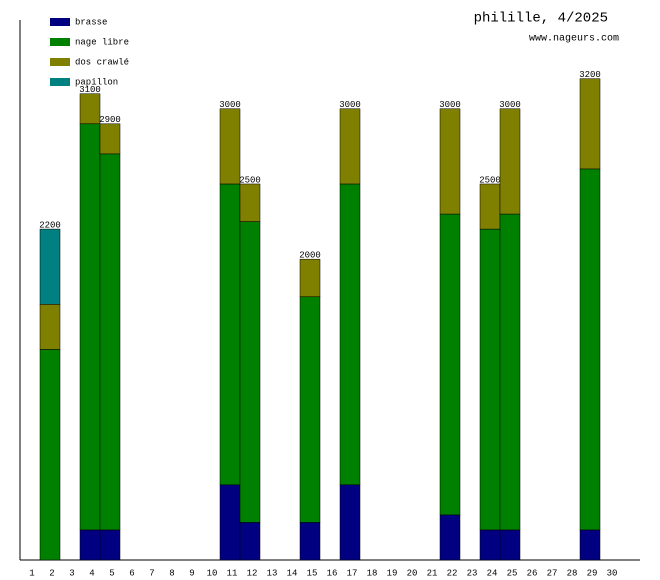 The image size is (660, 580). What do you see at coordinates (332, 573) in the screenshot?
I see `x-tick-label: 16` at bounding box center [332, 573].